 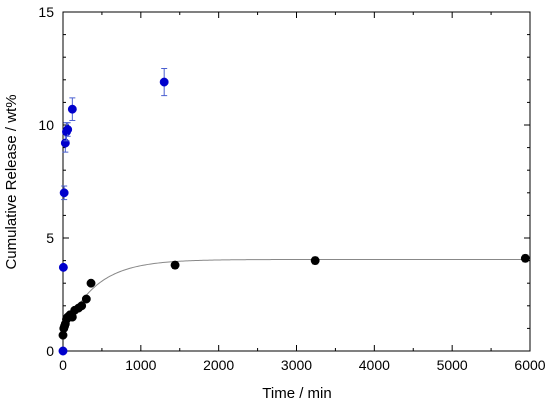 I want to click on x-tick-label: 6000, so click(x=529, y=365).